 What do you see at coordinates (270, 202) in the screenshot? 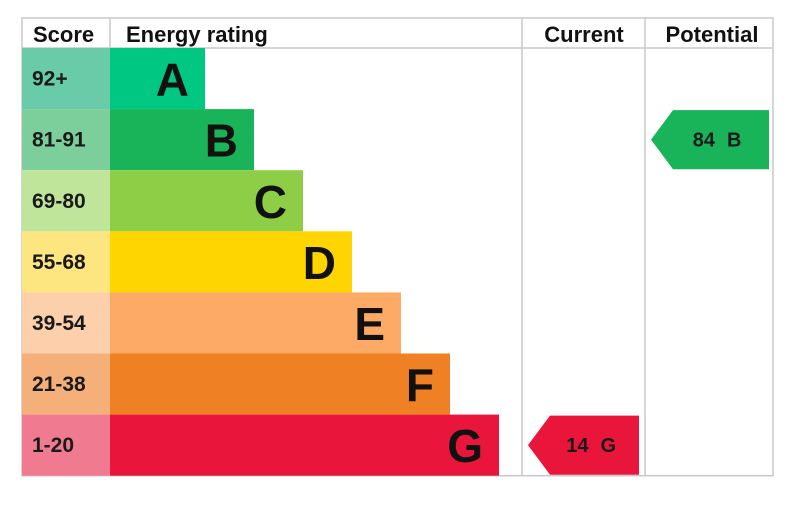
I see `band-letter-c: C` at bounding box center [270, 202].